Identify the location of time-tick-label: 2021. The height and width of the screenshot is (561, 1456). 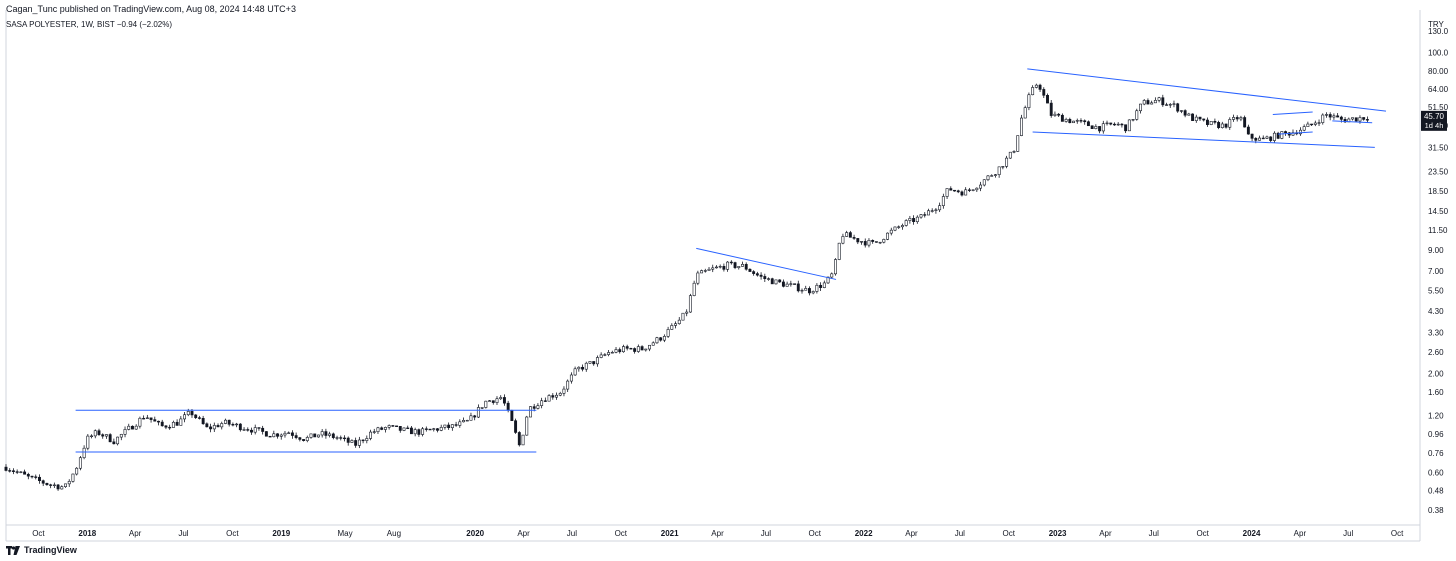
(670, 533).